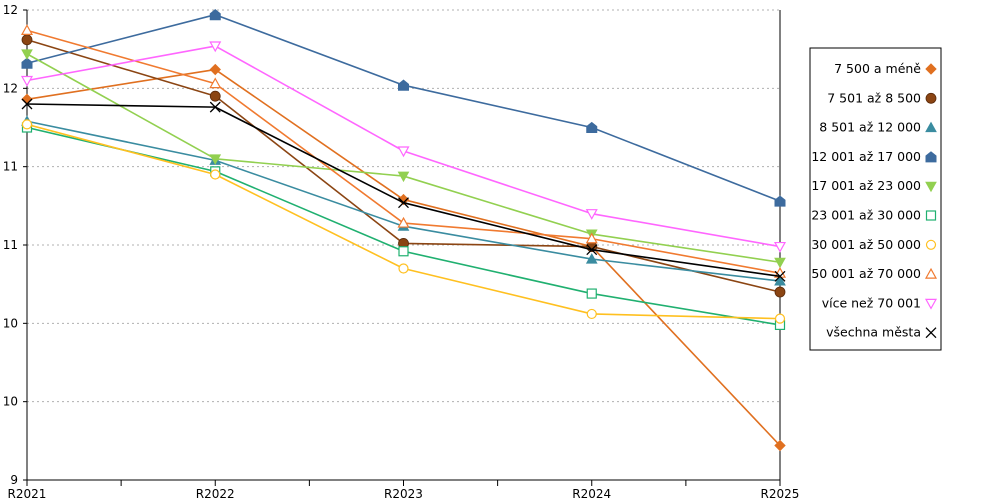 Image resolution: width=1000 pixels, height=500 pixels. What do you see at coordinates (403, 493) in the screenshot?
I see `x-tick-label: R2023` at bounding box center [403, 493].